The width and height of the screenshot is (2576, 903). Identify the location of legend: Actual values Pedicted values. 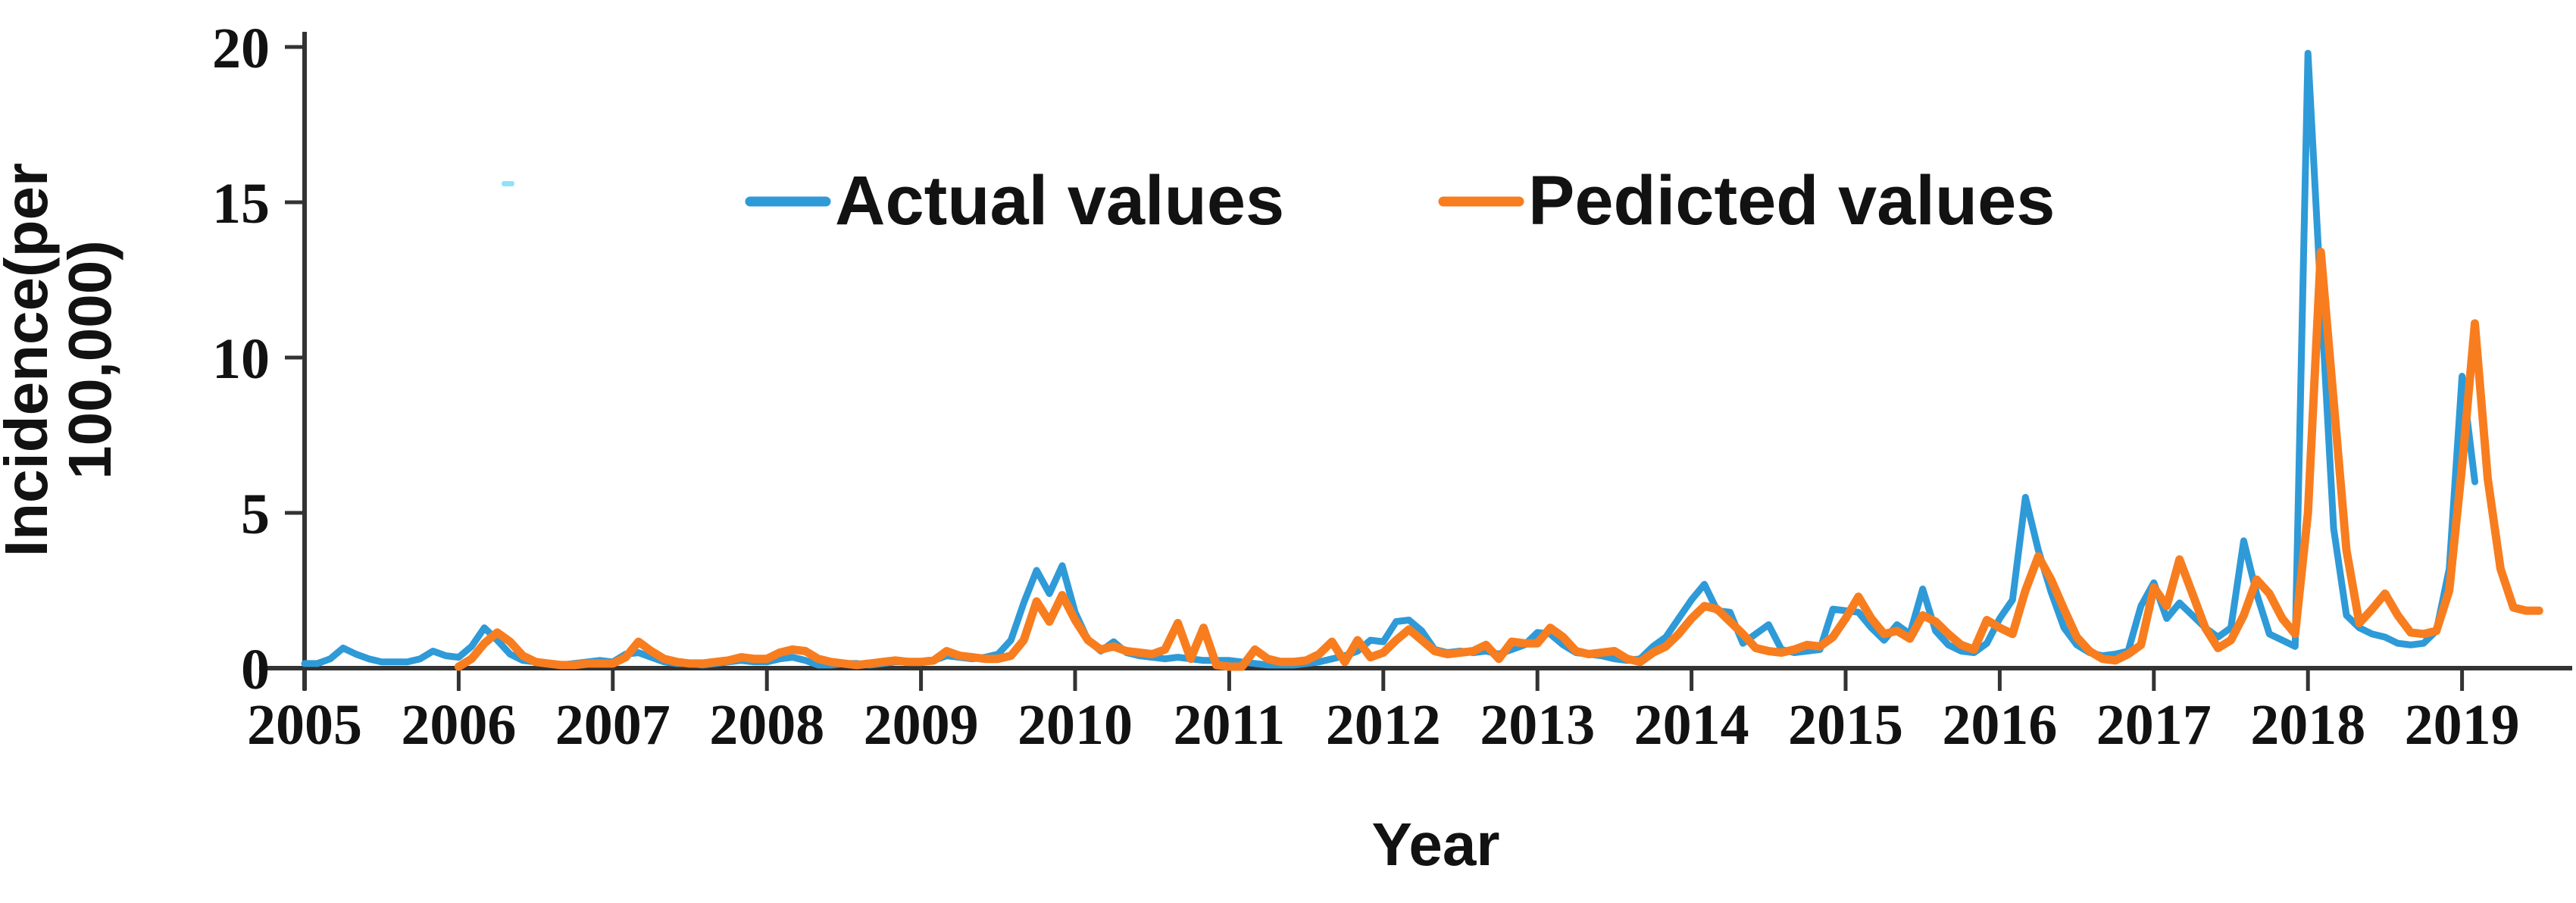
(1400, 201).